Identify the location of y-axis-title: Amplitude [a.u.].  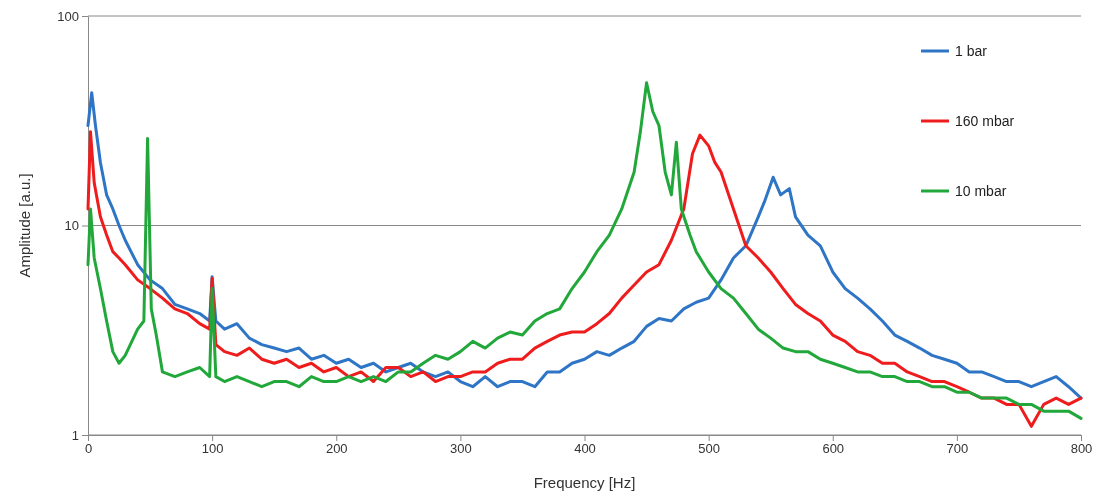
(24, 225).